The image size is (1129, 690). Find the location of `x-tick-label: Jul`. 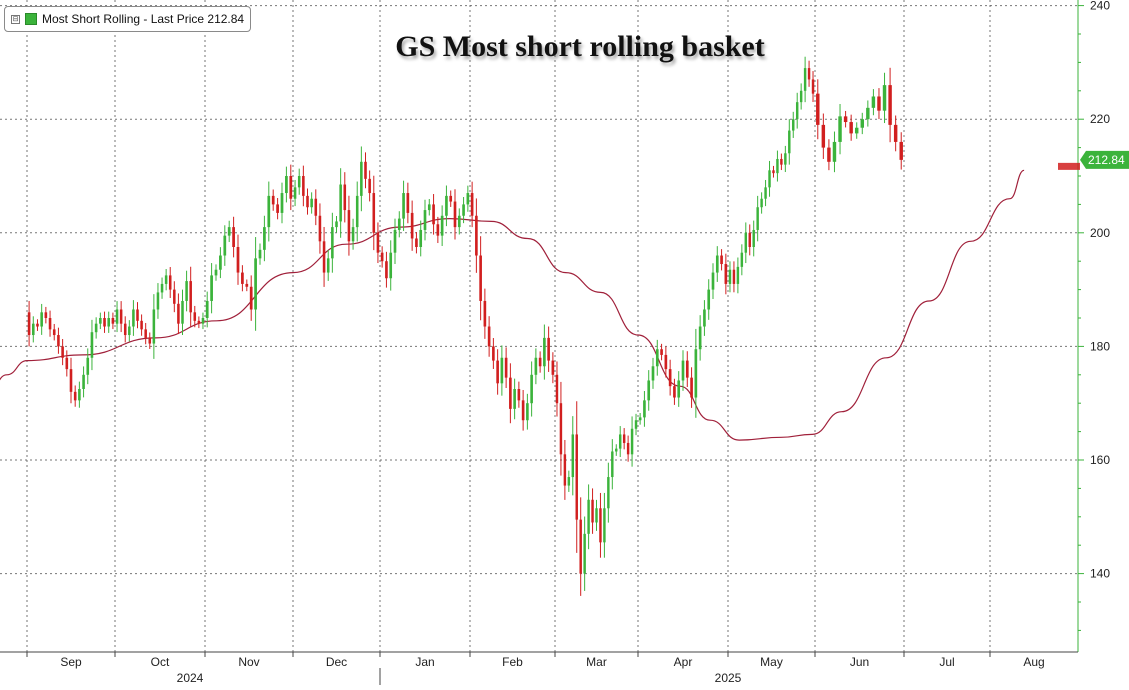

x-tick-label: Jul is located at coordinates (946, 662).